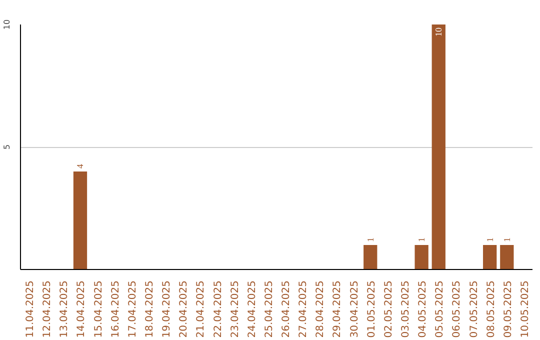 This screenshot has height=340, width=540. Describe the element at coordinates (132, 309) in the screenshot. I see `x-tick-label: 17.04.2025` at that location.